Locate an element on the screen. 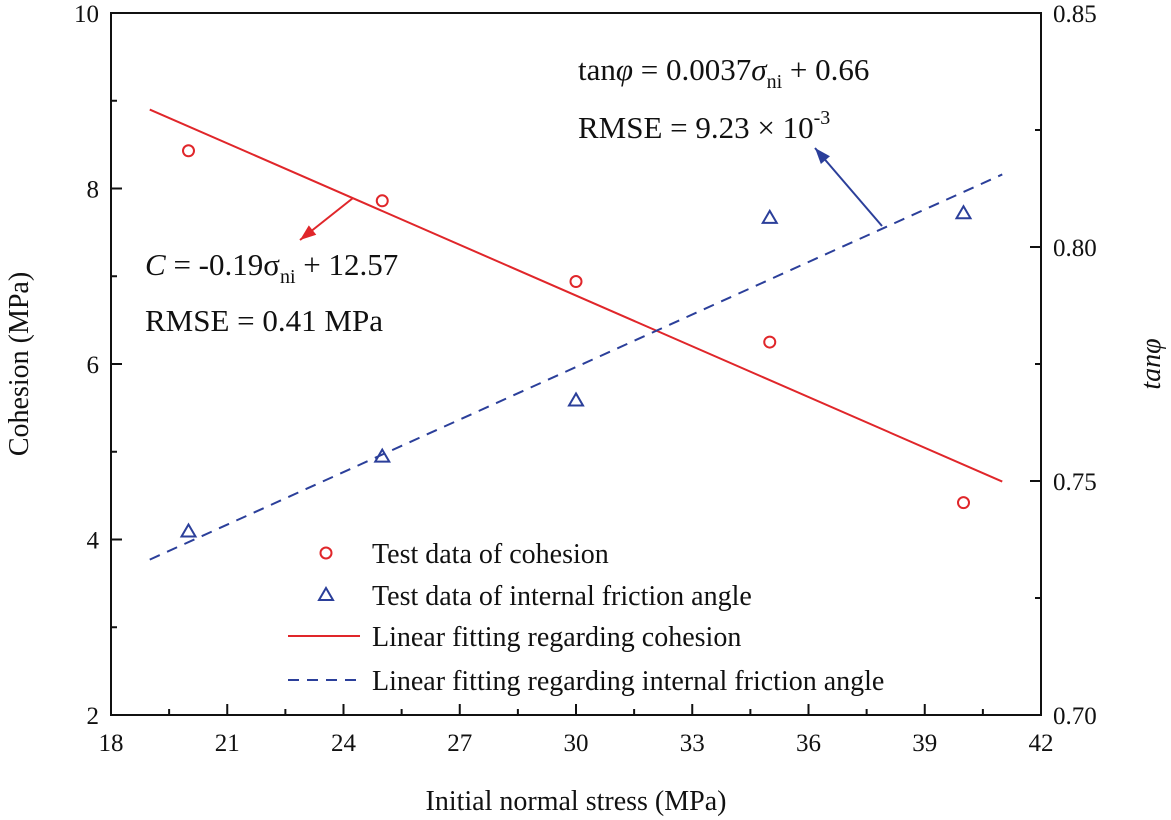  tan-equation: tanφ = 0.0037σni + 0.66 is located at coordinates (723, 72).